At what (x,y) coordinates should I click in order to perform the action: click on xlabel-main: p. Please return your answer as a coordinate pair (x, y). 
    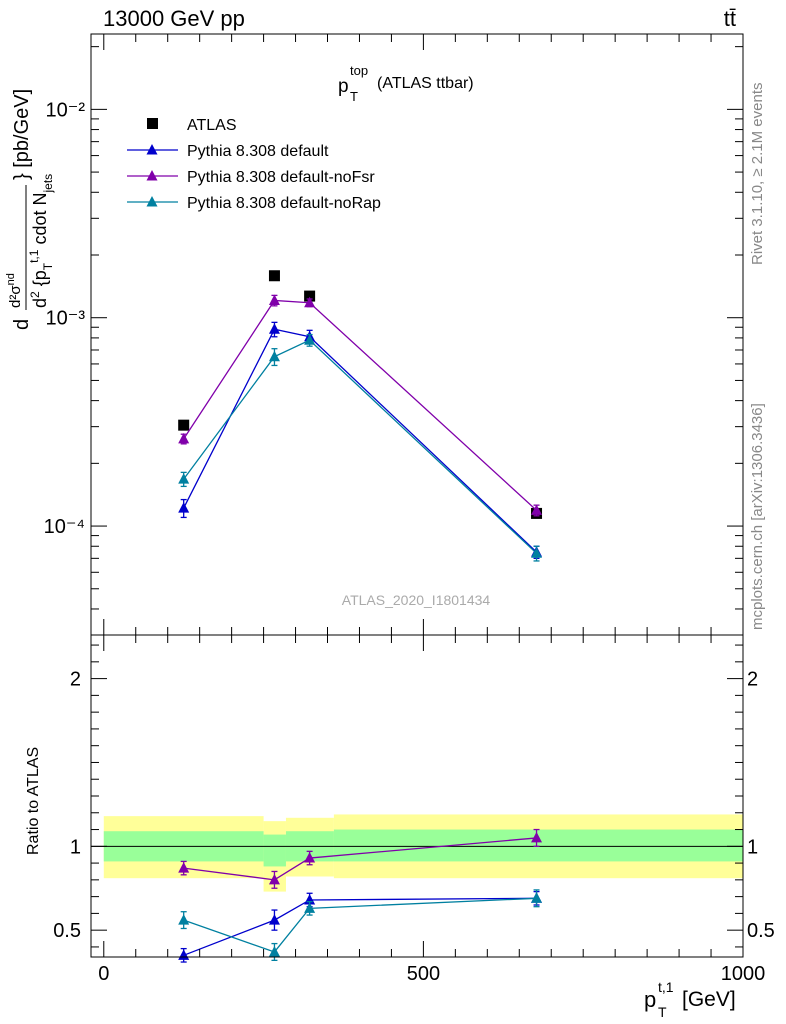
    Looking at the image, I should click on (650, 999).